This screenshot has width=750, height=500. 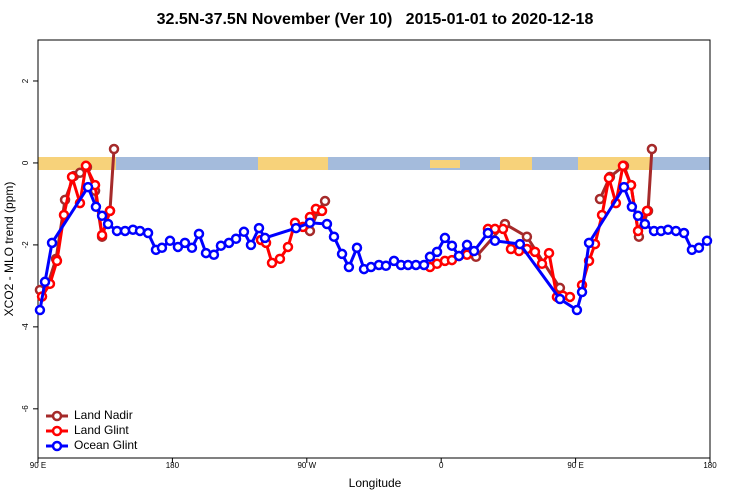 What do you see at coordinates (25, 245) in the screenshot?
I see `y-tick-label: -2` at bounding box center [25, 245].